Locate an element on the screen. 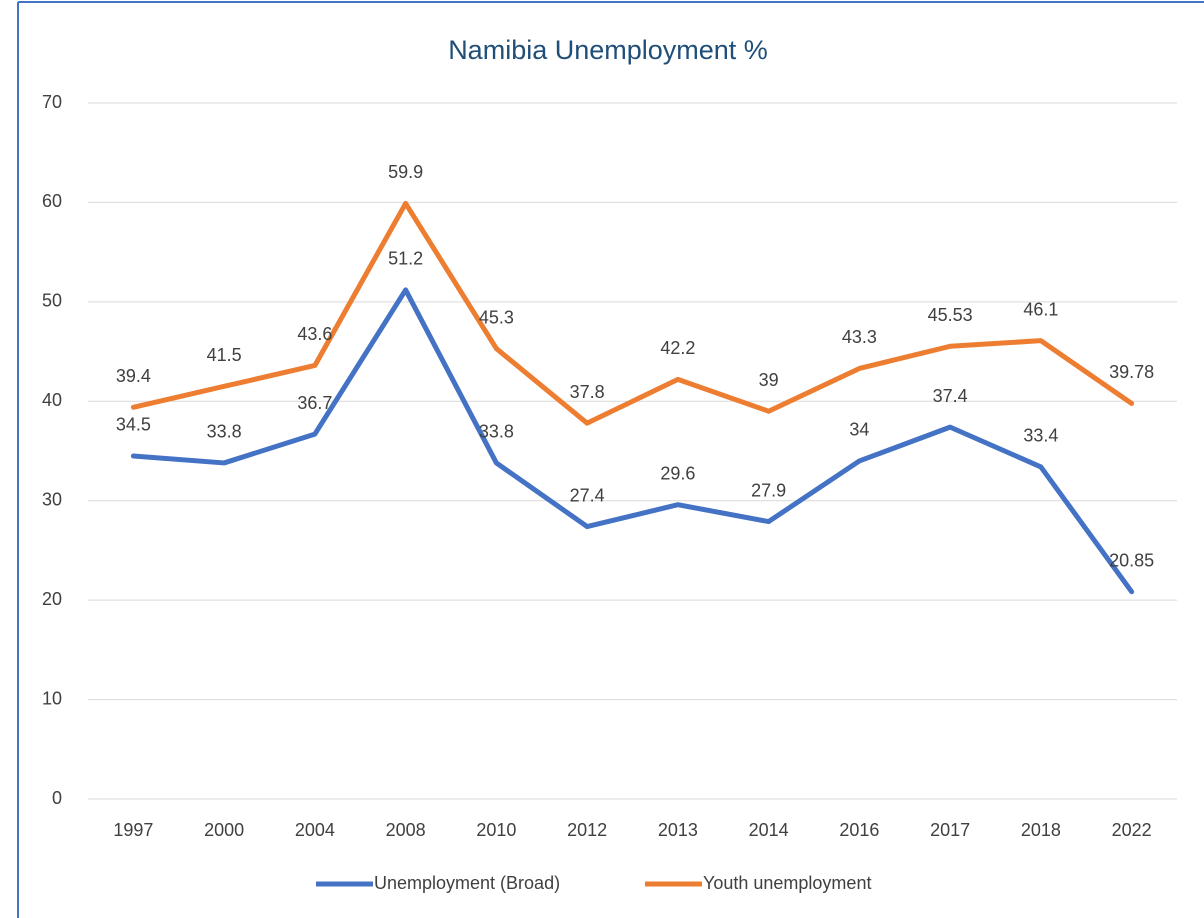  x-tick-label: 2018 is located at coordinates (1041, 830).